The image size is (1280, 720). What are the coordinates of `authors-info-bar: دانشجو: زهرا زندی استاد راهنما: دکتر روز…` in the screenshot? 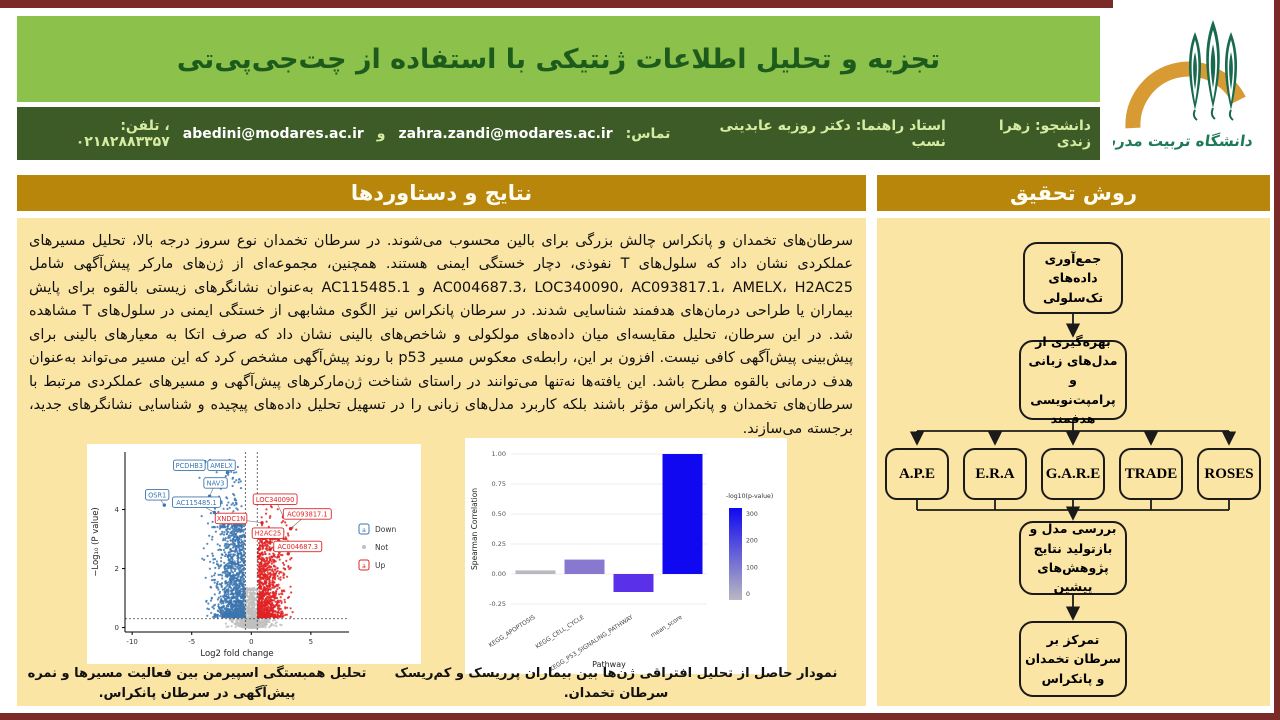 It's located at (558, 133).